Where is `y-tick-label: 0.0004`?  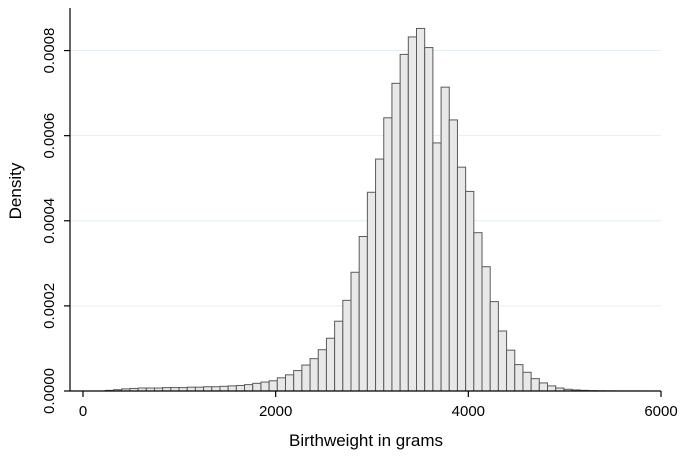 y-tick-label: 0.0004 is located at coordinates (49, 221).